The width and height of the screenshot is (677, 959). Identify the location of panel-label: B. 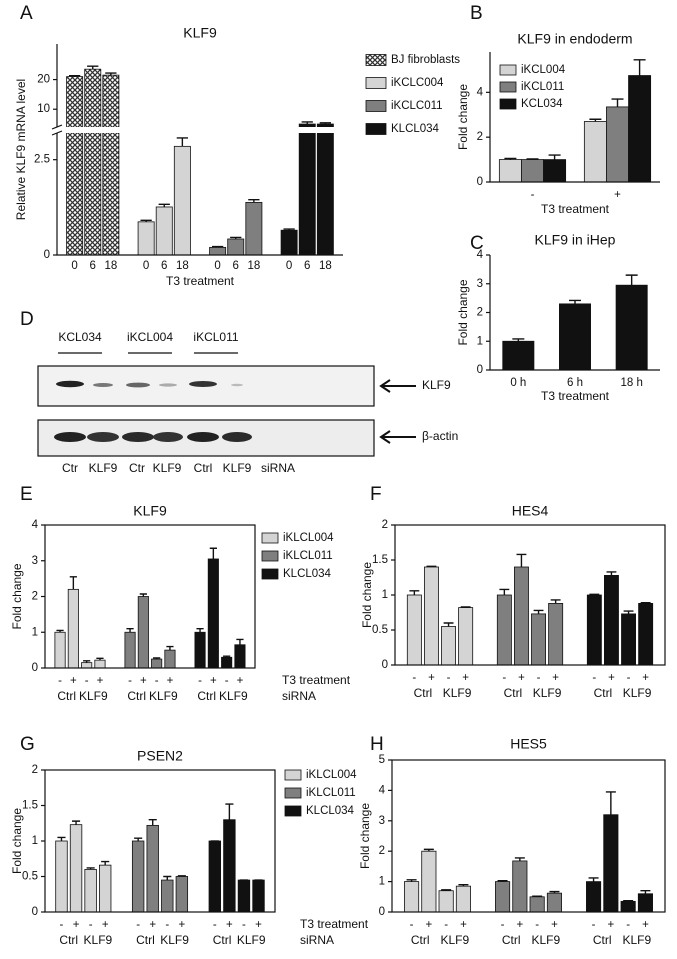
(476, 13).